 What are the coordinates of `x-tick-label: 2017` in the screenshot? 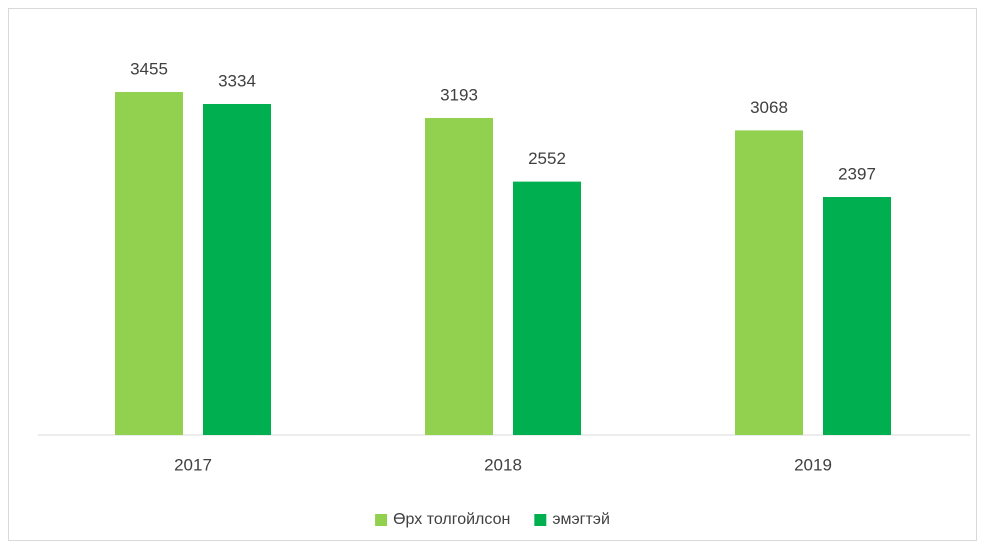 It's located at (193, 464).